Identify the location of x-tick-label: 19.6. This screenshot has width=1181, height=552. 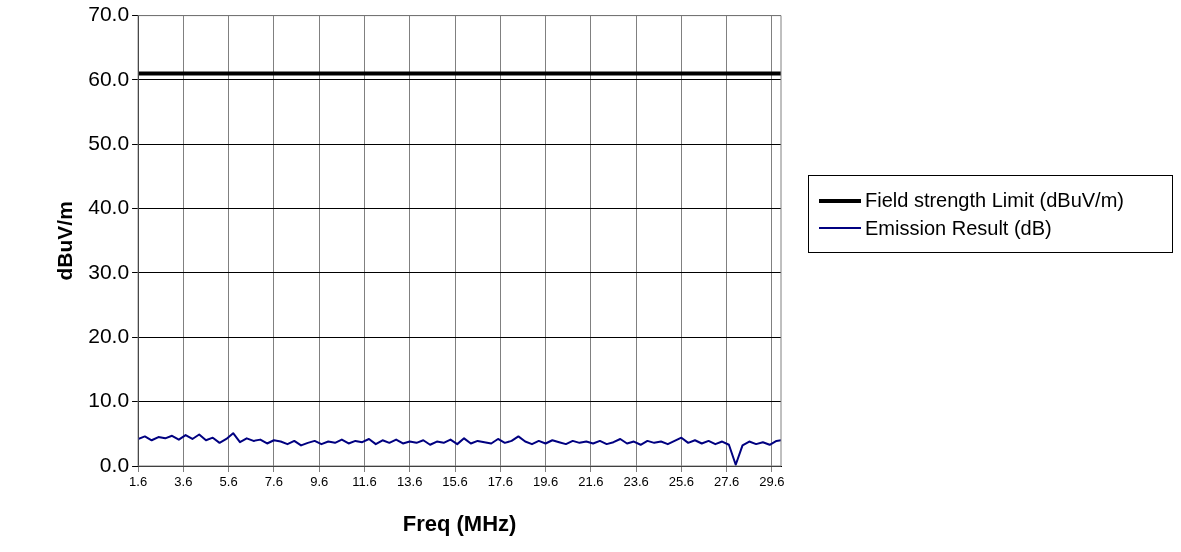
(545, 482).